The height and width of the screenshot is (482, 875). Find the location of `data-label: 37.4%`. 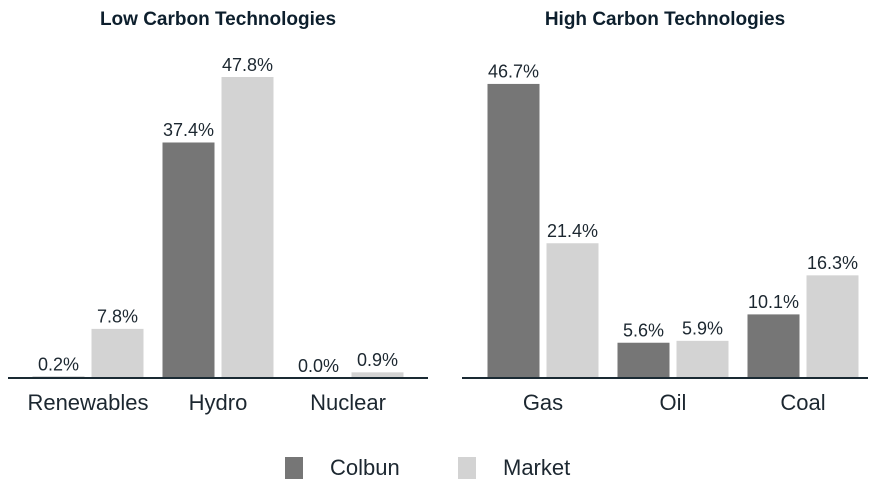

data-label: 37.4% is located at coordinates (188, 130).